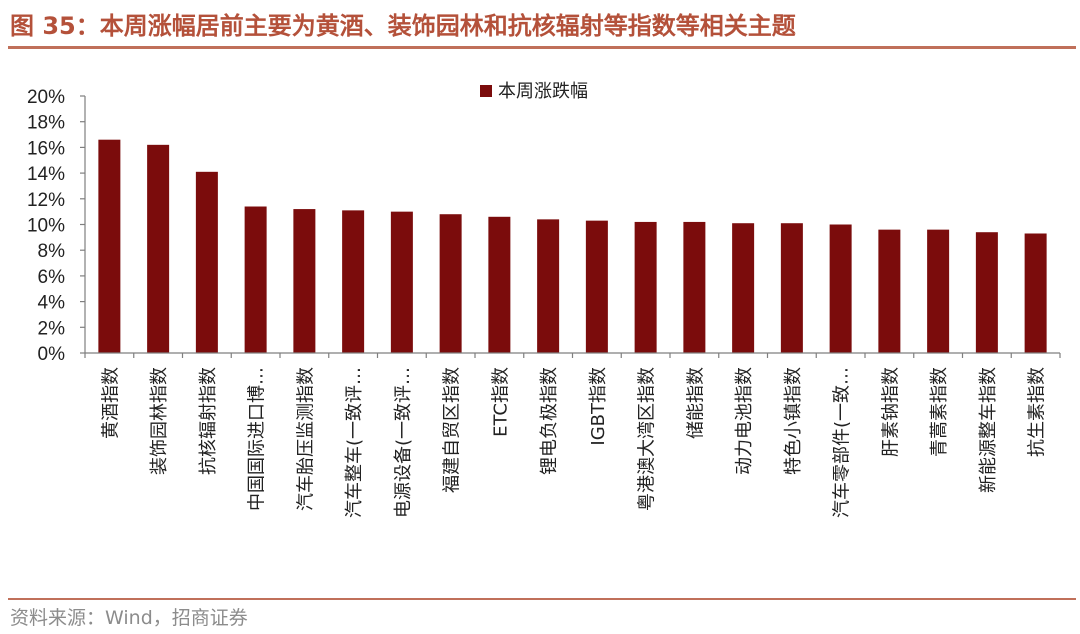 Image resolution: width=1080 pixels, height=634 pixels. I want to click on x-category-label: 抗生素指数, so click(1037, 412).